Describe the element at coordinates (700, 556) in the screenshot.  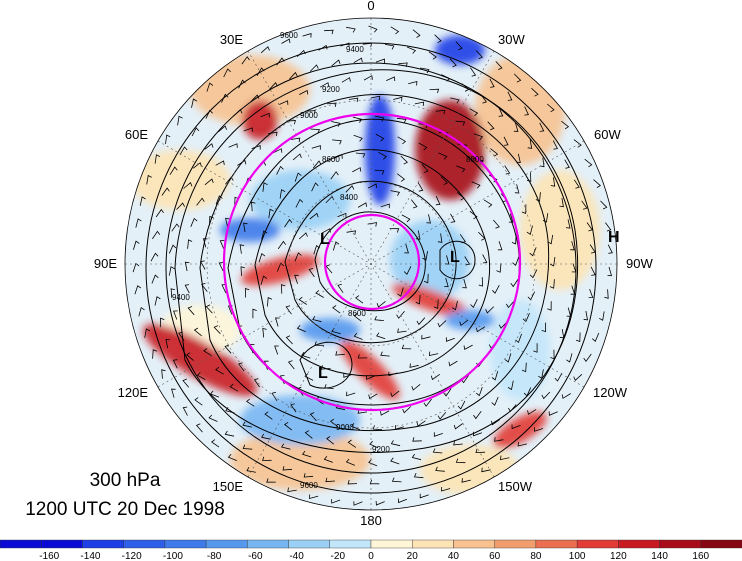
I see `colorbar-tick-label: 160` at that location.